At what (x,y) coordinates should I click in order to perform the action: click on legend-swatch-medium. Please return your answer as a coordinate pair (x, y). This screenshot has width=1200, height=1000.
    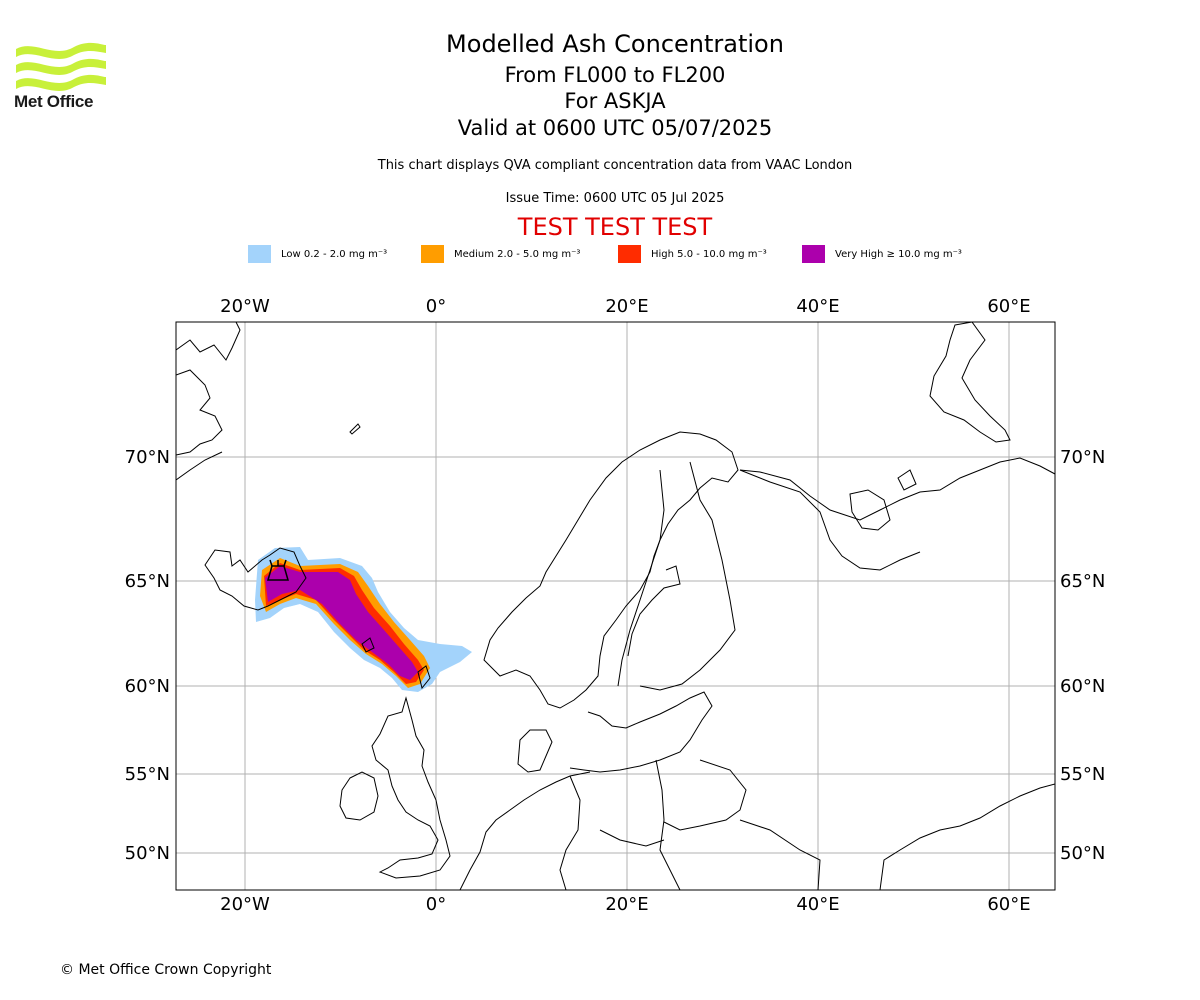
    Looking at the image, I should click on (432, 254).